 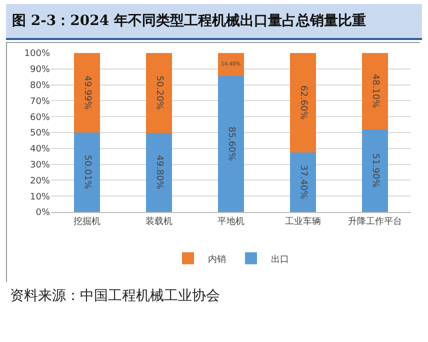 What do you see at coordinates (40, 133) in the screenshot?
I see `y-tick-label: 50%` at bounding box center [40, 133].